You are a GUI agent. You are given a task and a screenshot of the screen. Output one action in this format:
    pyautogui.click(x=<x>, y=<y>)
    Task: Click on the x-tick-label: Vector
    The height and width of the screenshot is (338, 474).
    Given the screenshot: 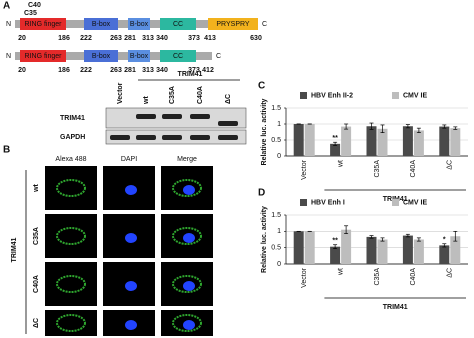 What is the action you would take?
    pyautogui.click(x=304, y=277)
    